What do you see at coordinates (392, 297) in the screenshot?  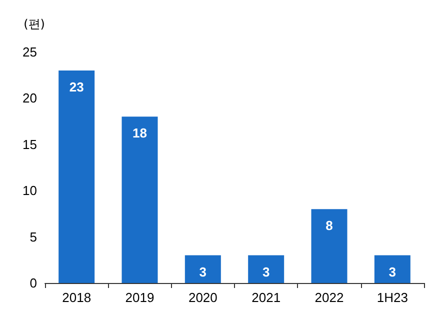 I see `x-tick-label: 1H23` at bounding box center [392, 297].